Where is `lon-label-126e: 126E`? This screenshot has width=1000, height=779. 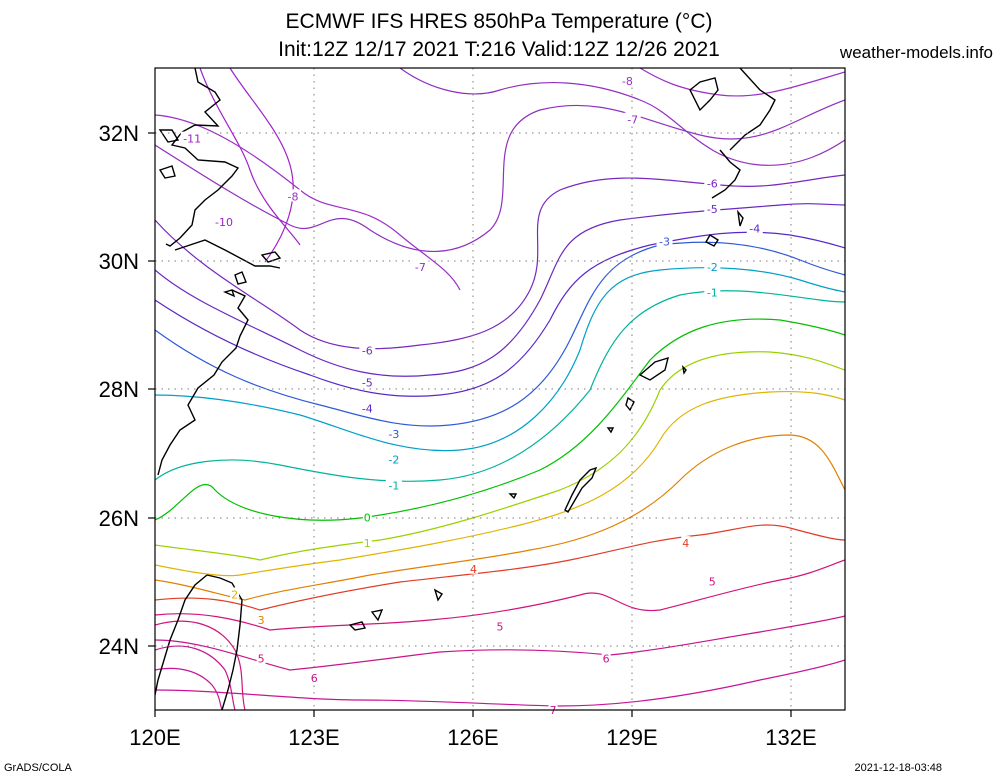 lon-label-126e: 126E is located at coordinates (472, 737).